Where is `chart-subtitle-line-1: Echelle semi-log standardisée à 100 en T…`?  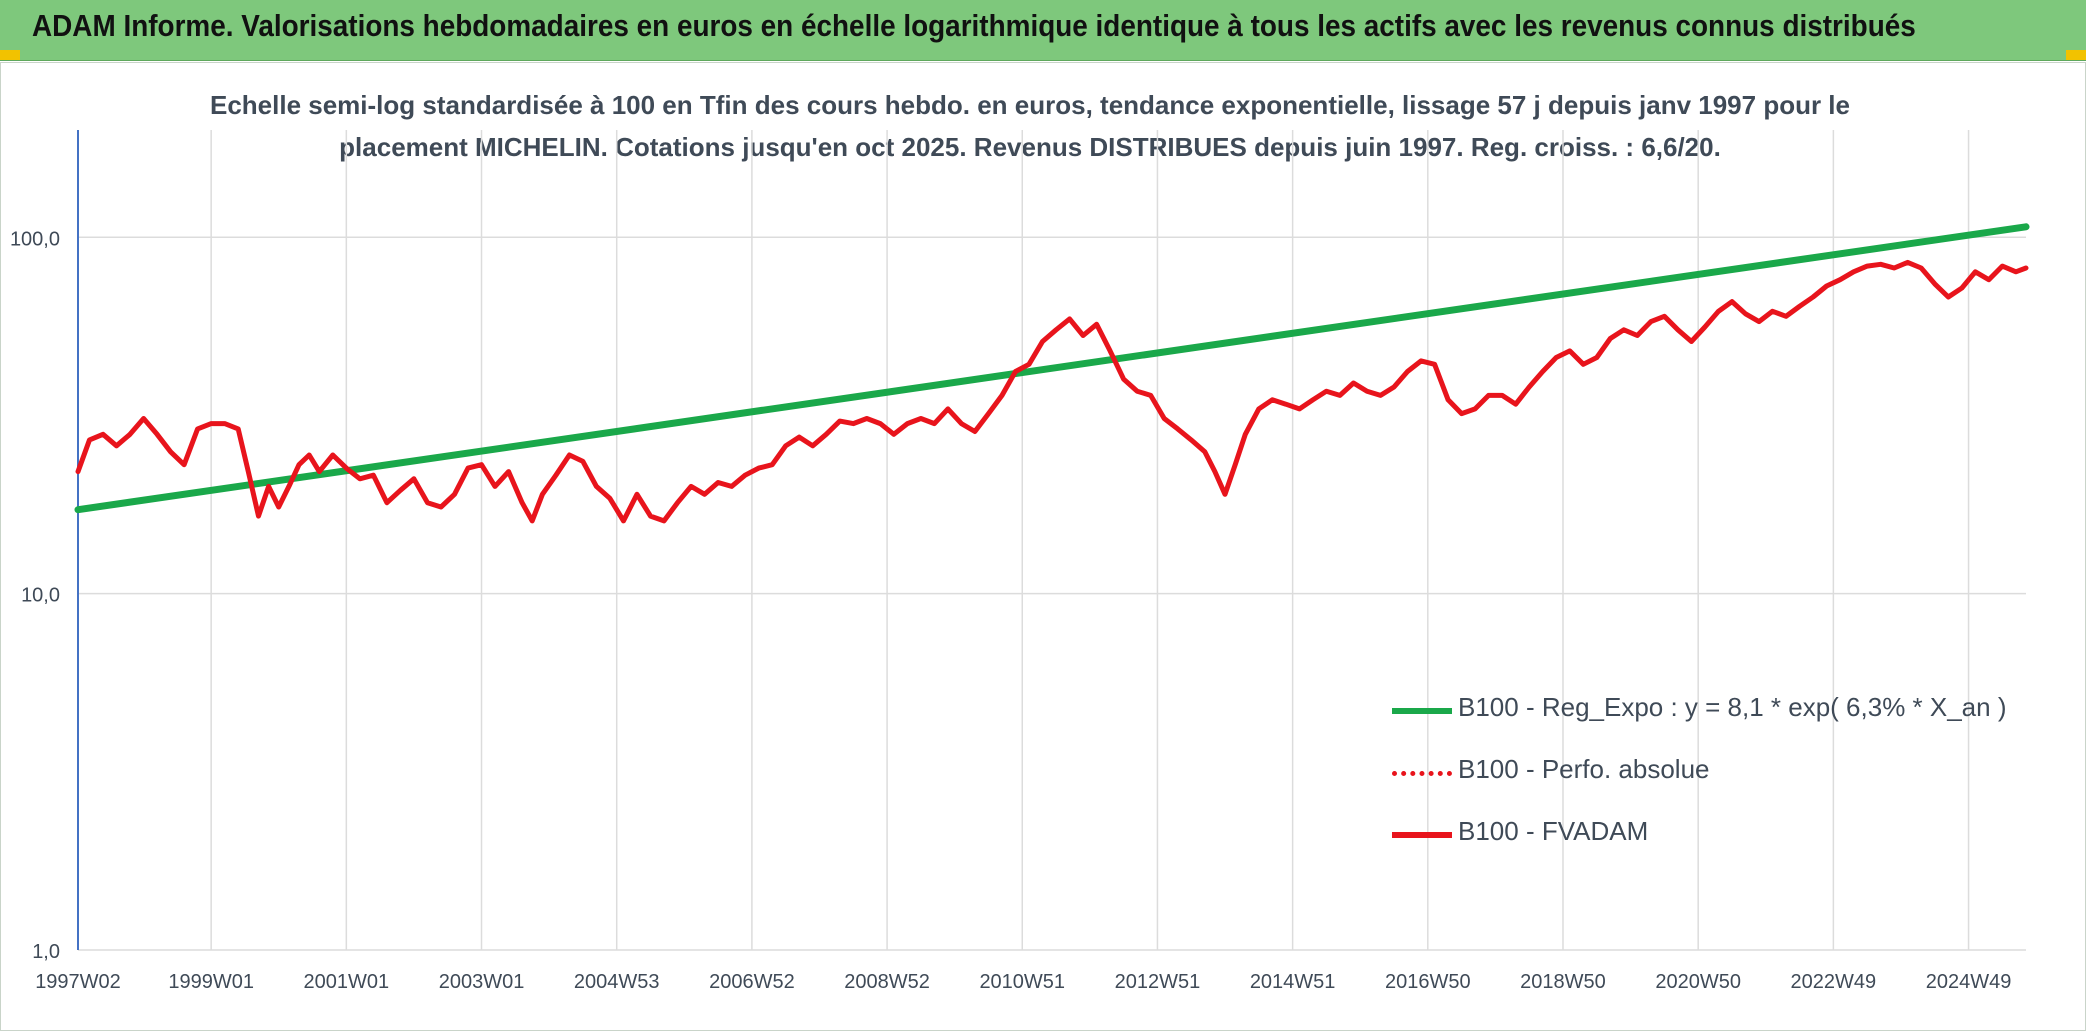
chart-subtitle-line-1: Echelle semi-log standardisée à 100 en T… is located at coordinates (1029, 105).